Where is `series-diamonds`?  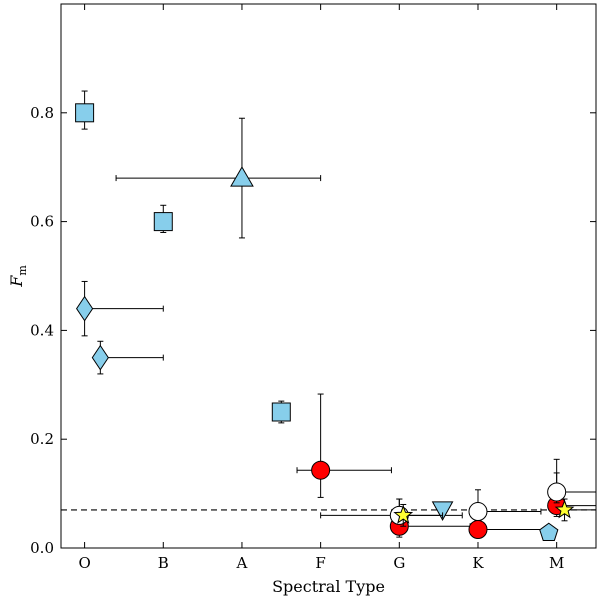
series-diamonds is located at coordinates (120, 327).